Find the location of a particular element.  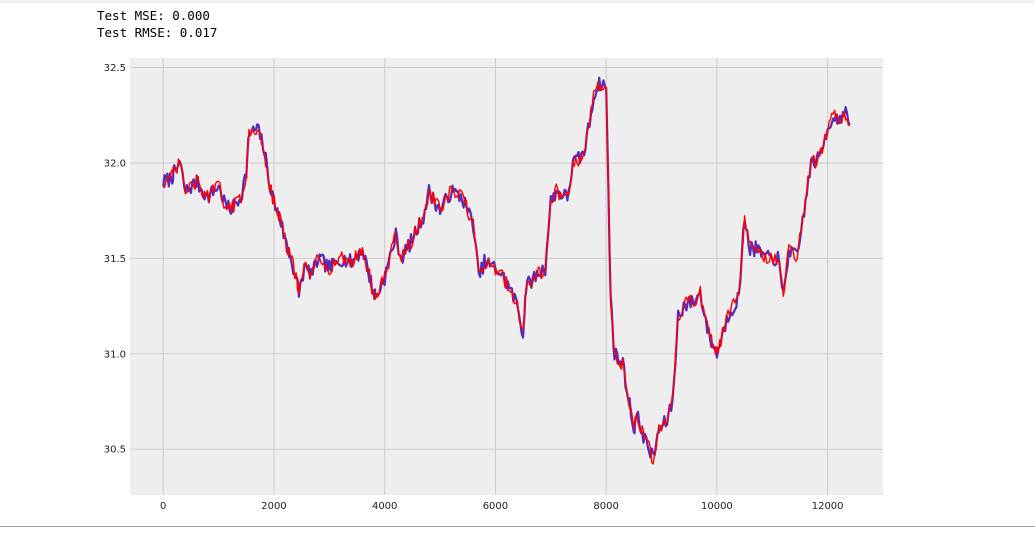

x-tick-label: 0 is located at coordinates (163, 506).